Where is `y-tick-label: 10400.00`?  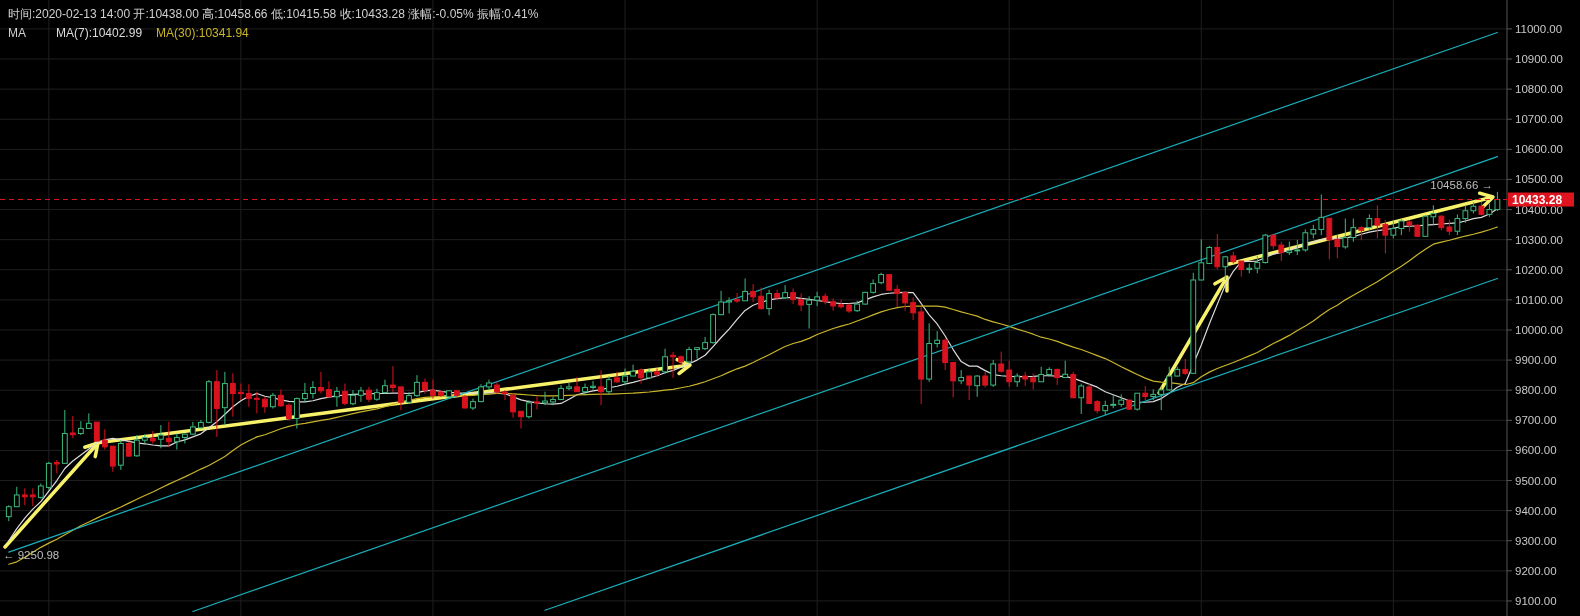
y-tick-label: 10400.00 is located at coordinates (1539, 209).